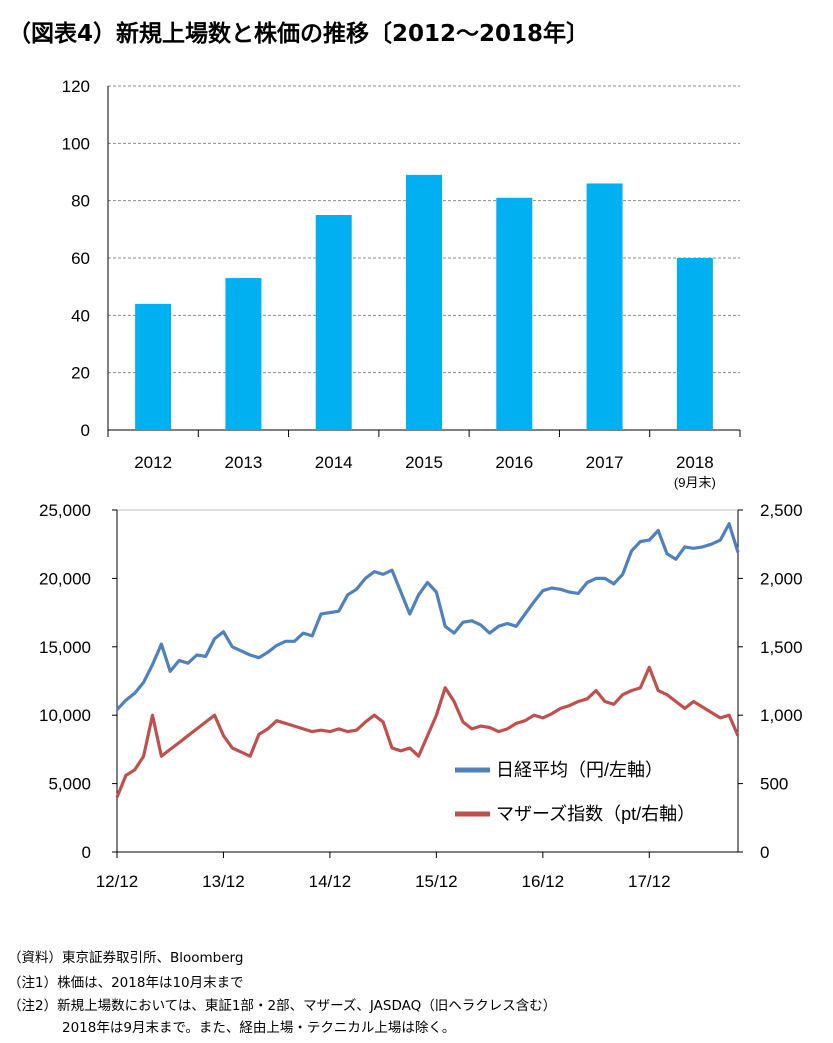  I want to click on right-y-tick-label: 0, so click(764, 852).